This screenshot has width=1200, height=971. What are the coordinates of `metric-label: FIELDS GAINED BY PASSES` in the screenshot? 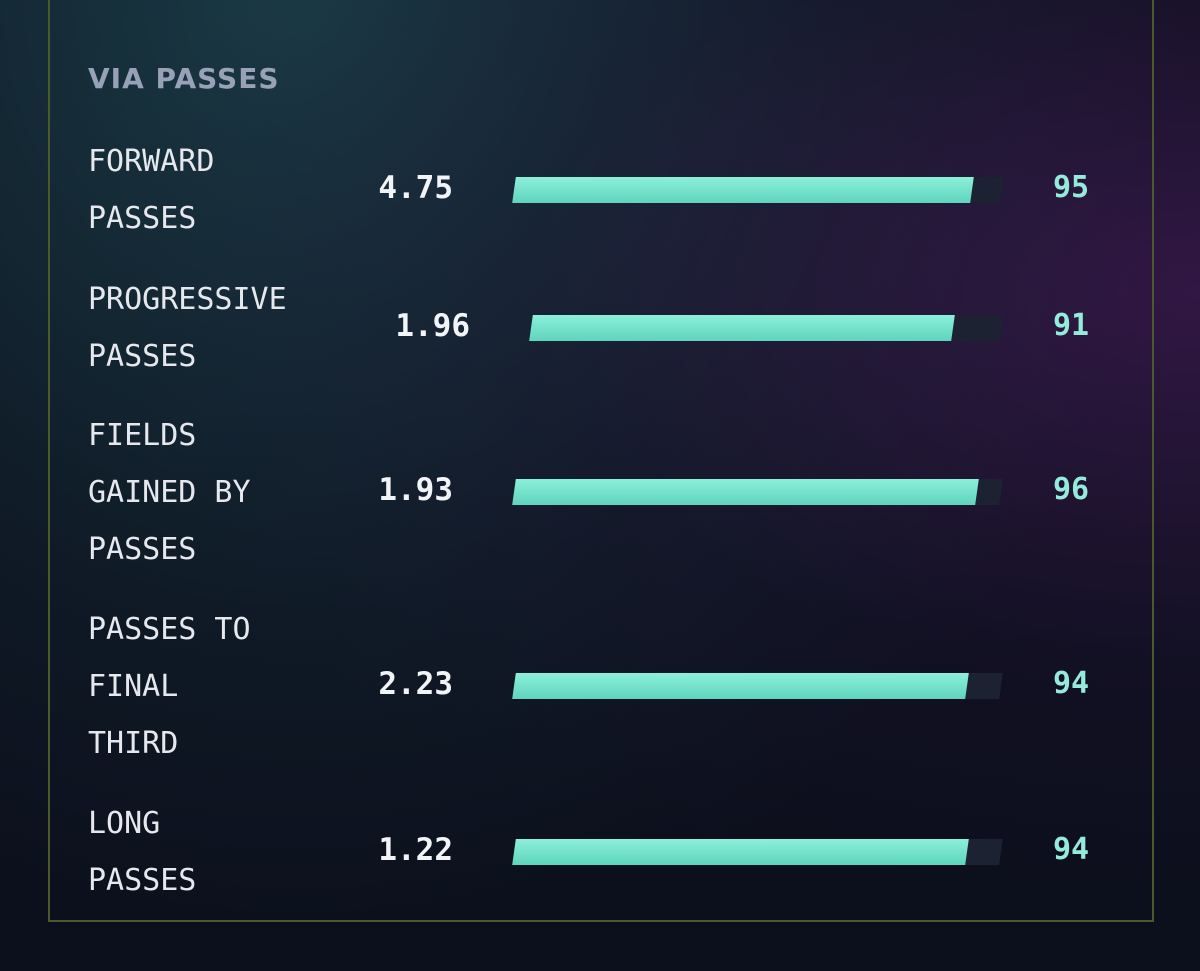 It's located at (169, 492).